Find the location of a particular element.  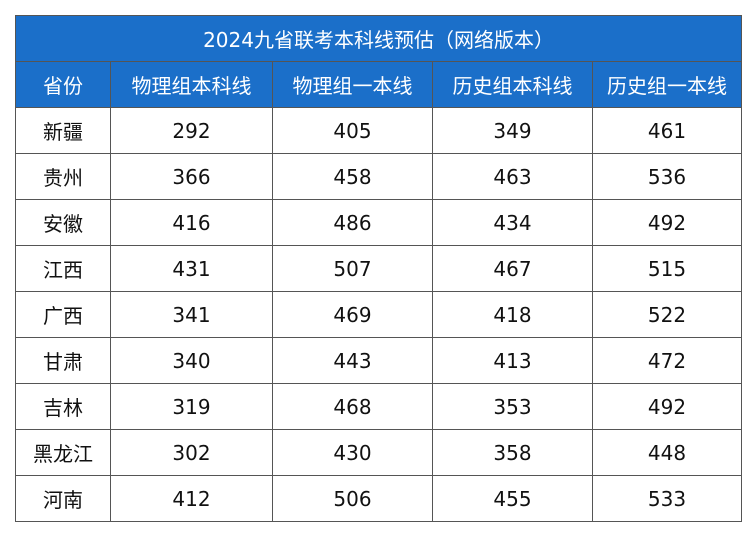

score-cell: 469 is located at coordinates (352, 314).